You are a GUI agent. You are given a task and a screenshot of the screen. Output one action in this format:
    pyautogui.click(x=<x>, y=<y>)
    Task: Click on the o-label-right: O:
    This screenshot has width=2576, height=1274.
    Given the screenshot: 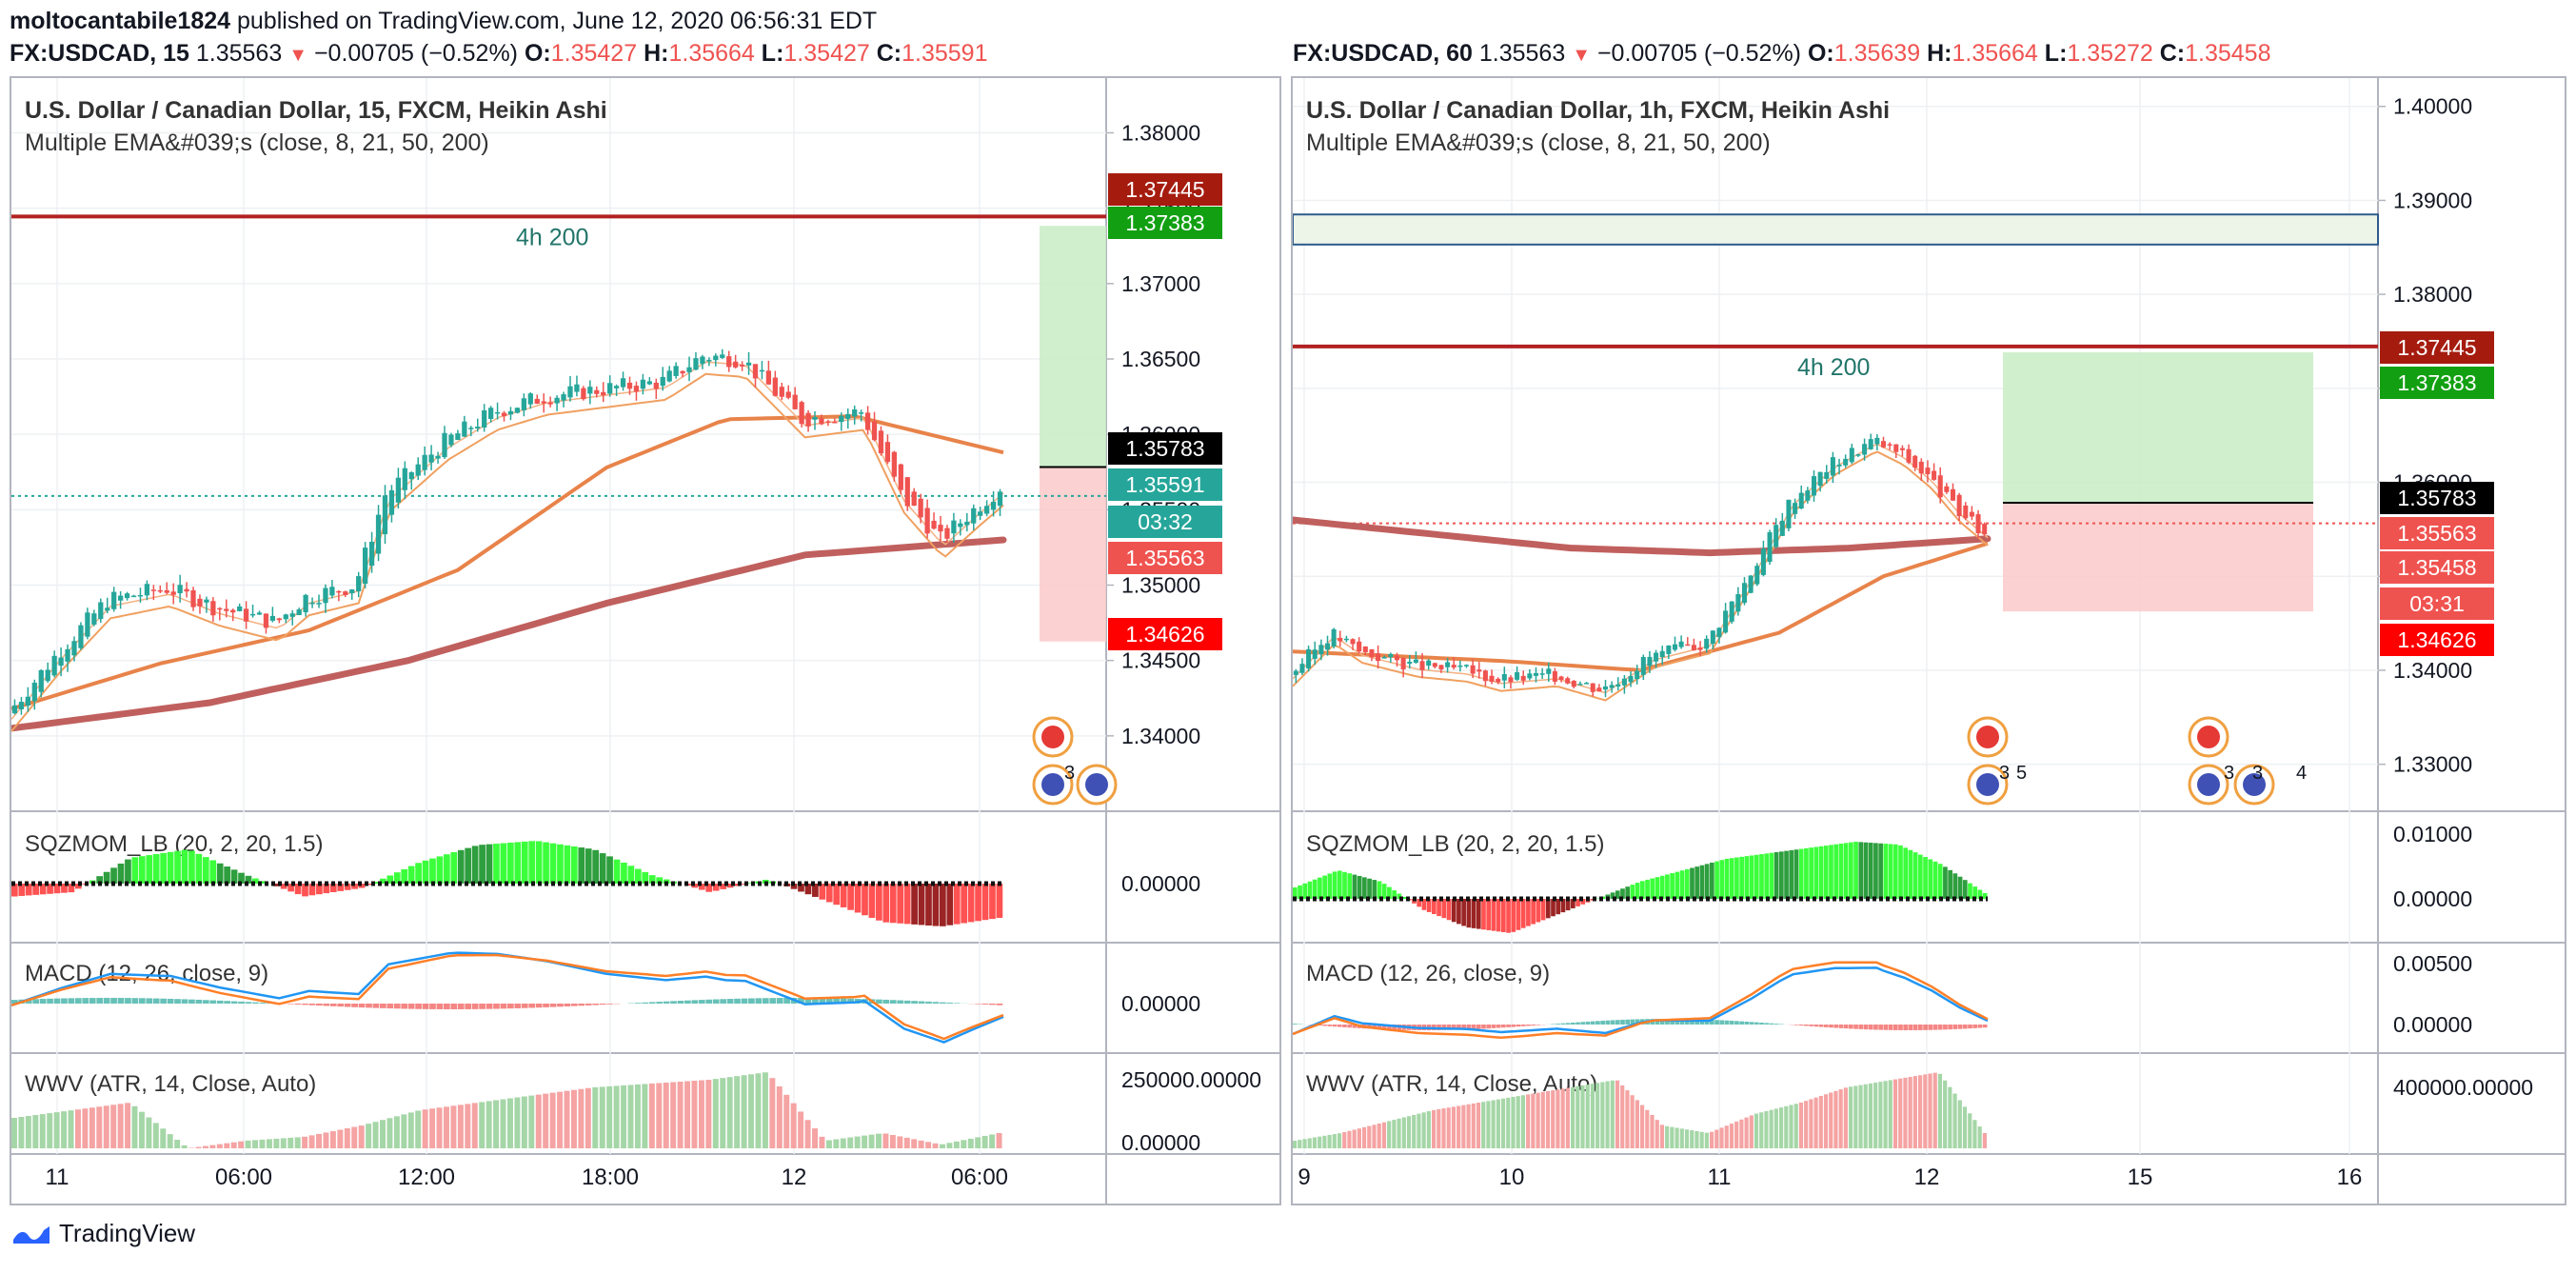 What is the action you would take?
    pyautogui.click(x=1821, y=54)
    